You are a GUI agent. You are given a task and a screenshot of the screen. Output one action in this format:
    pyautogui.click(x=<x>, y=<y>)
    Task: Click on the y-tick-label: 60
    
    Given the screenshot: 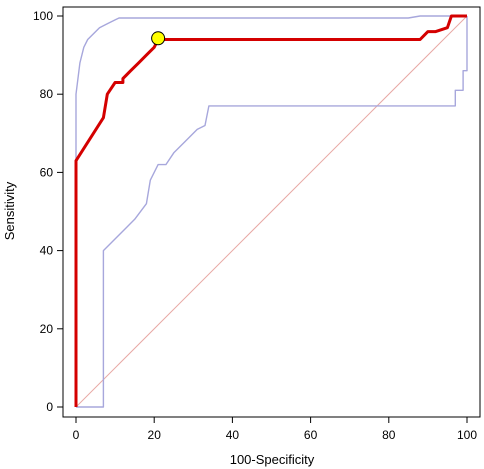 What is the action you would take?
    pyautogui.click(x=47, y=172)
    